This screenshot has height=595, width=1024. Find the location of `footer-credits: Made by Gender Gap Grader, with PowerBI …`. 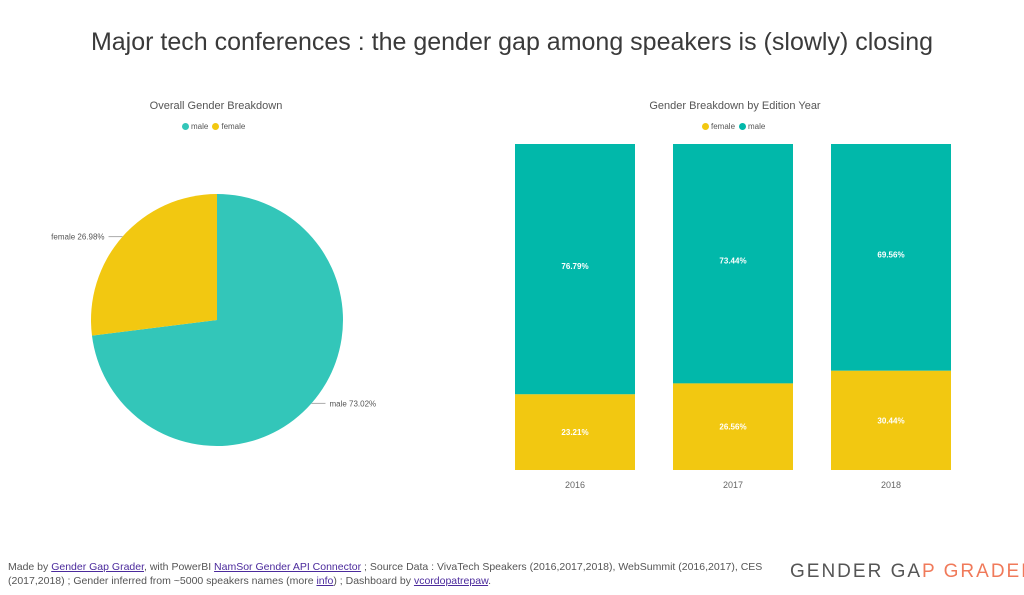

footer-credits: Made by Gender Gap Grader, with PowerBI … is located at coordinates (388, 574).